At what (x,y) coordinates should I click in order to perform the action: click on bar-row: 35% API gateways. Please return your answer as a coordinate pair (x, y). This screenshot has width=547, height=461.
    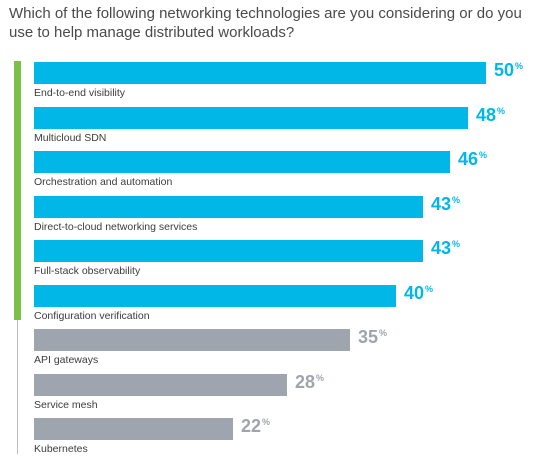
    Looking at the image, I should click on (284, 349).